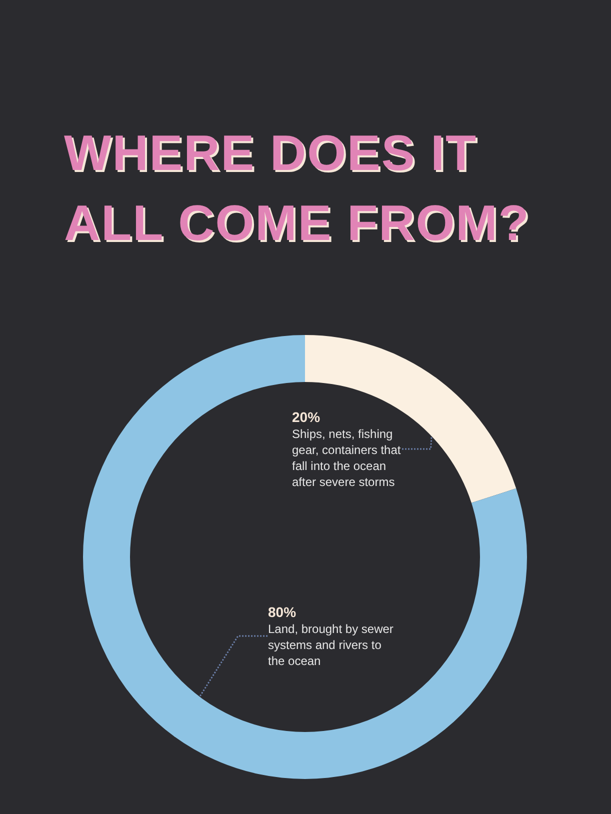 The image size is (611, 814). Describe the element at coordinates (306, 417) in the screenshot. I see `data-label: 20%` at that location.